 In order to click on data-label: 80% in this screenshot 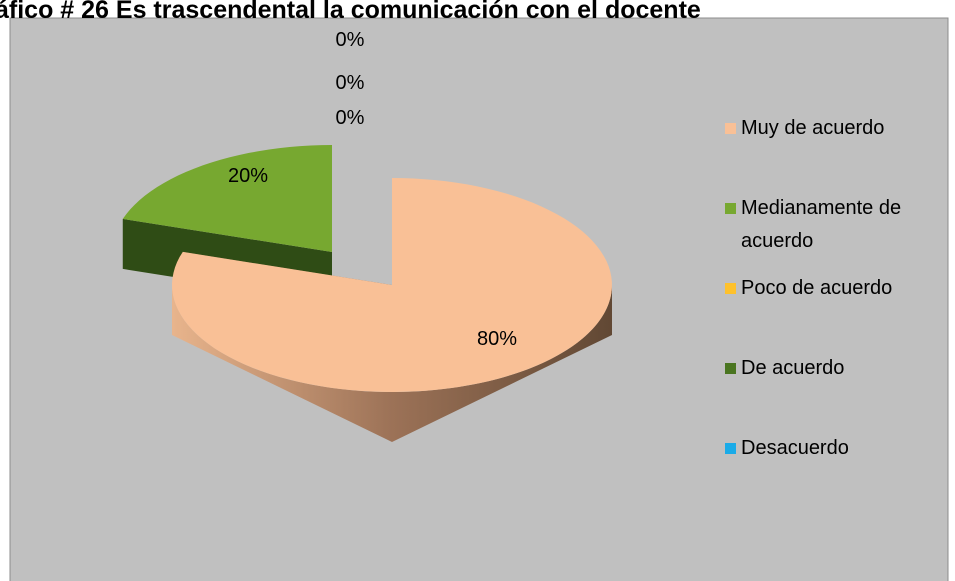, I will do `click(497, 339)`.